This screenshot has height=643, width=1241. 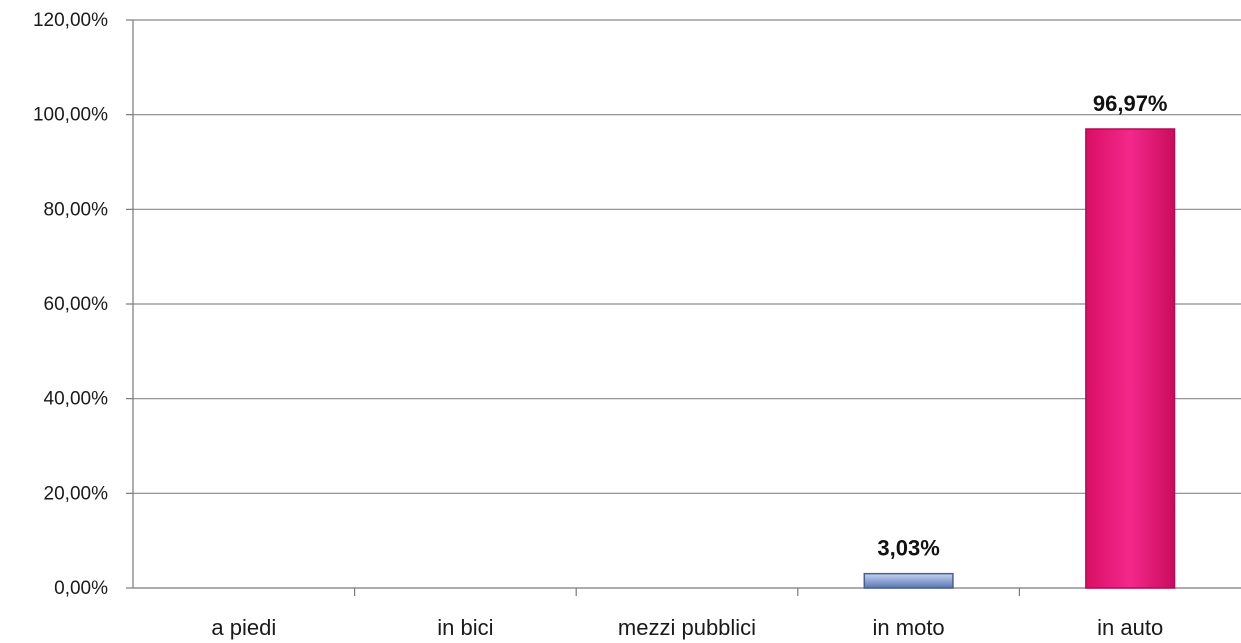 What do you see at coordinates (243, 627) in the screenshot?
I see `x-category-label: a piedi` at bounding box center [243, 627].